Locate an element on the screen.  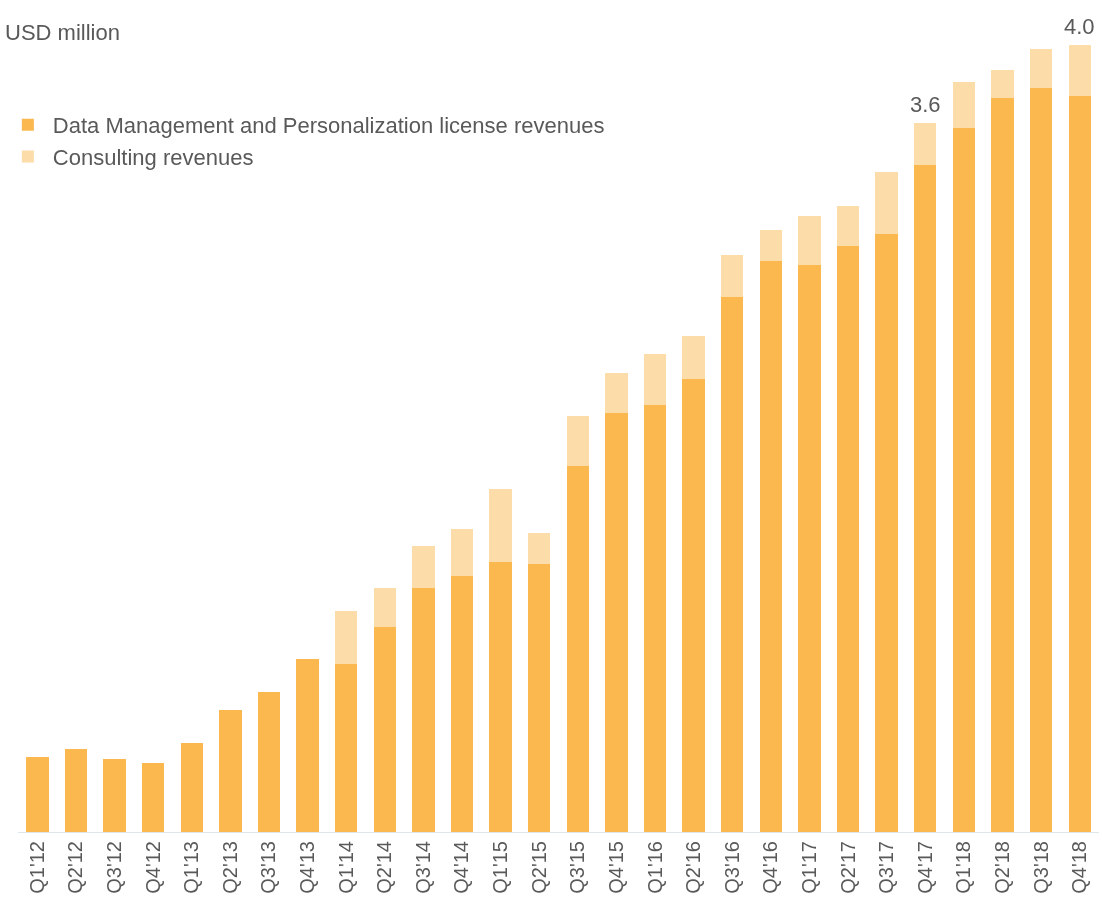
x-tick-label: Q4'18 is located at coordinates (1079, 867).